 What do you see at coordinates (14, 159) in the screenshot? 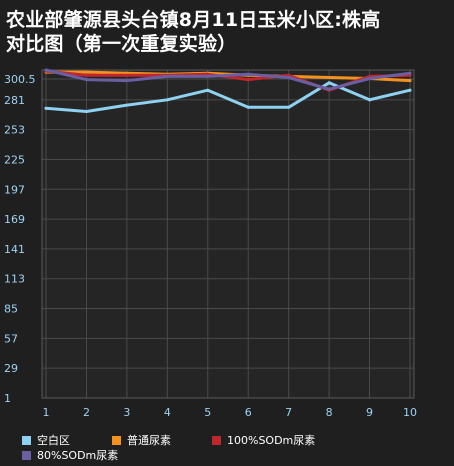
I see `y-tick-label: 225` at bounding box center [14, 159].